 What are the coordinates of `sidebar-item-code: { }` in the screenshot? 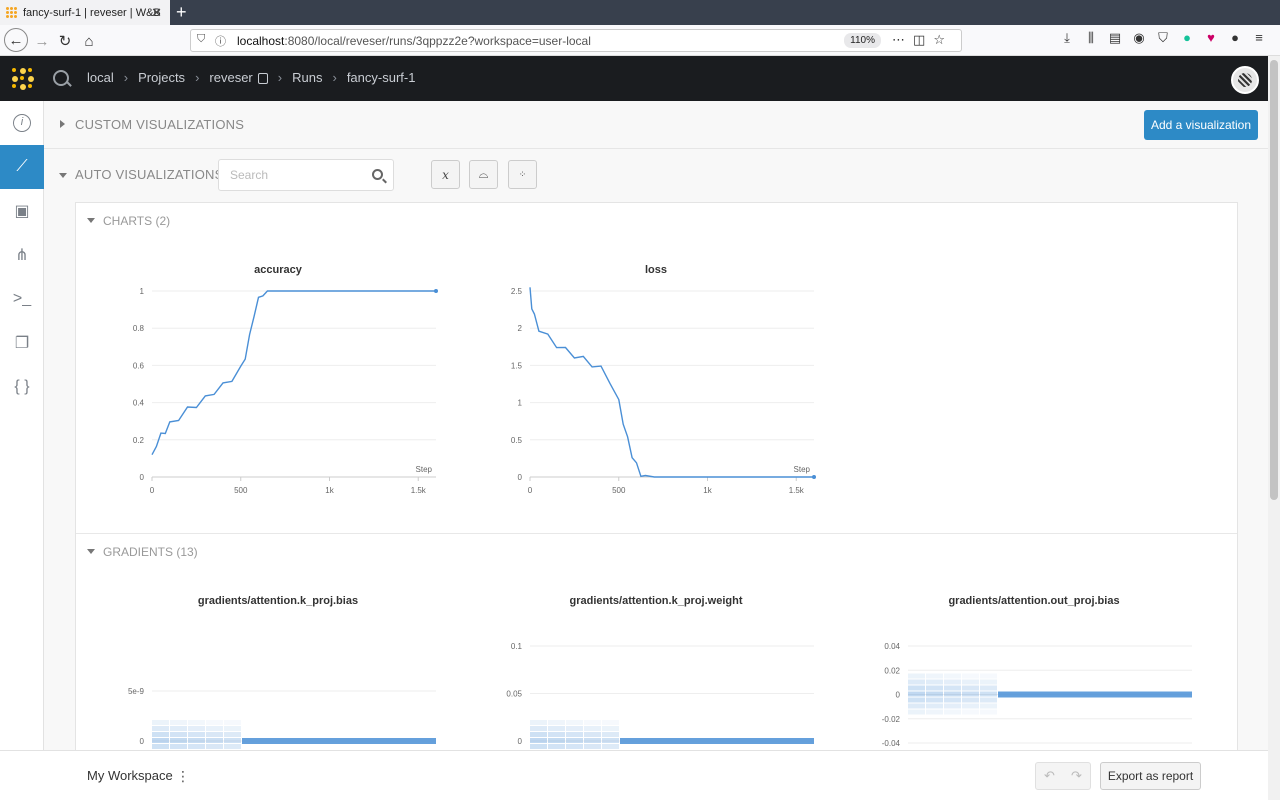 It's located at (22, 387).